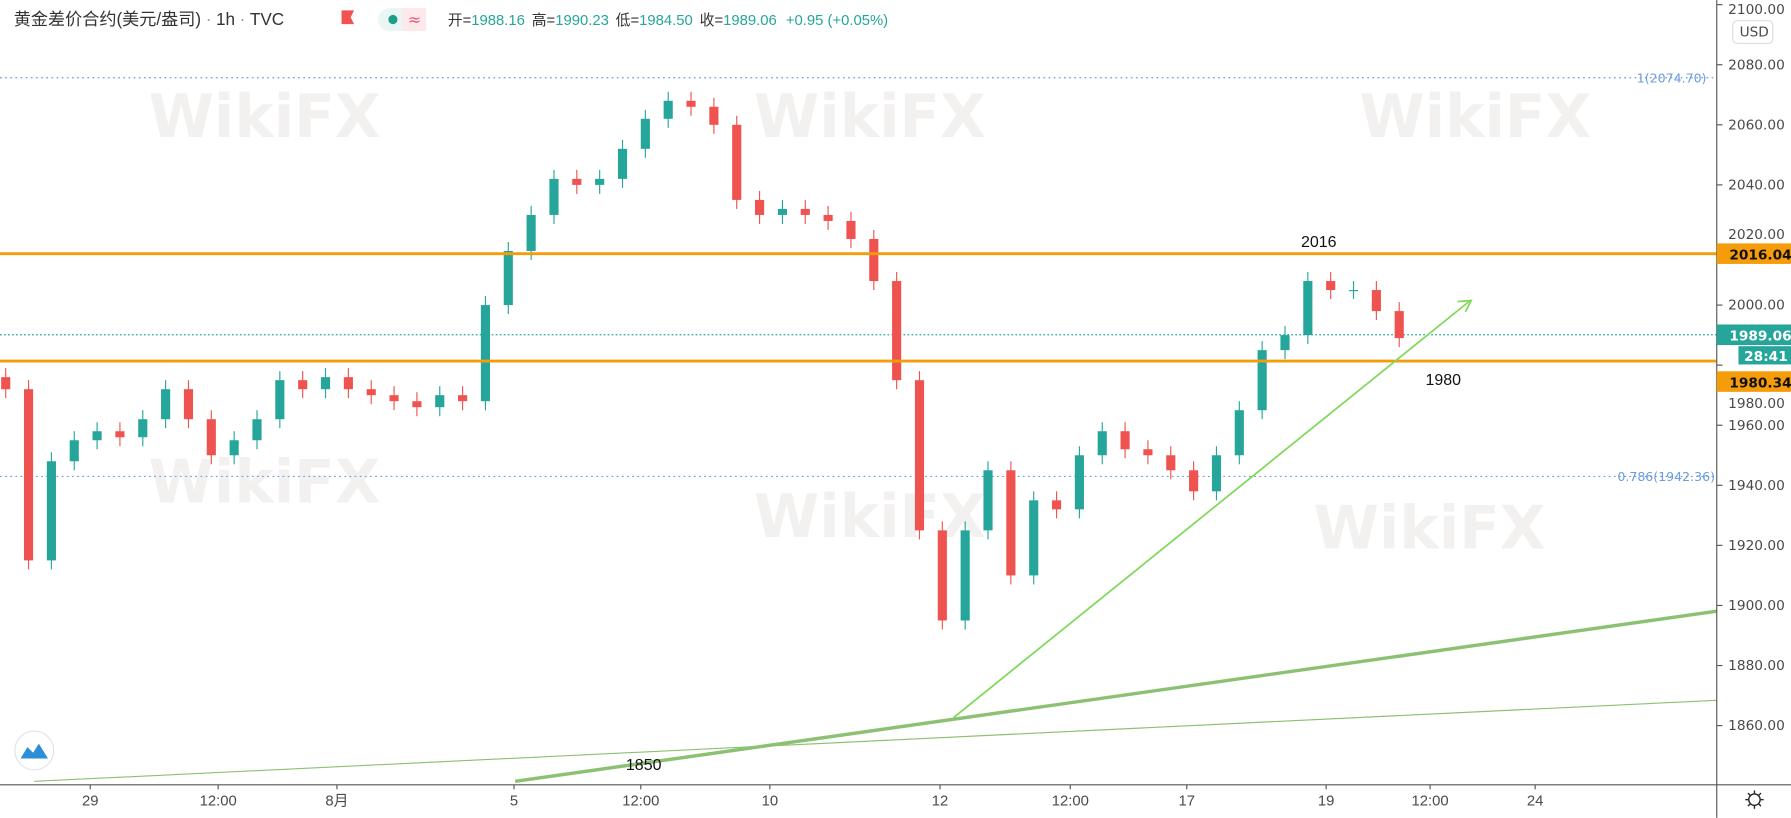 The width and height of the screenshot is (1791, 818). I want to click on time-tick-label: 19, so click(1326, 801).